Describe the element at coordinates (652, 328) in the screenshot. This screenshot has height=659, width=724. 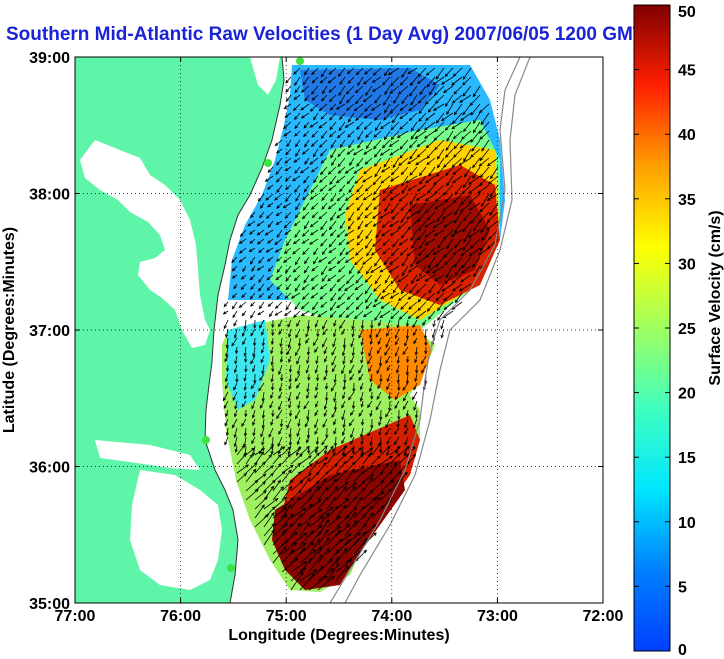
I see `colorbar-gradient` at that location.